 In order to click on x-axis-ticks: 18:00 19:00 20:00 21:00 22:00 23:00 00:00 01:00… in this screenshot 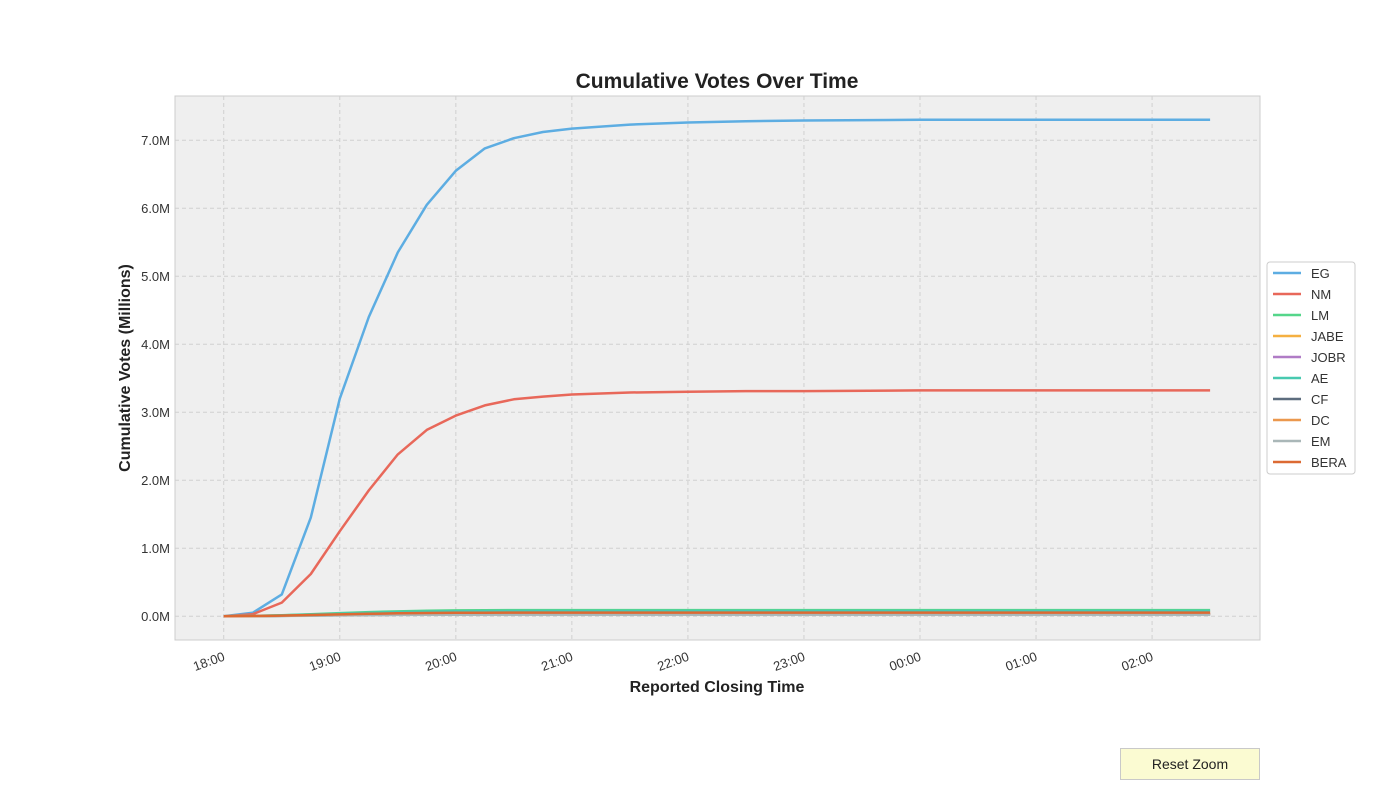, I will do `click(673, 661)`.